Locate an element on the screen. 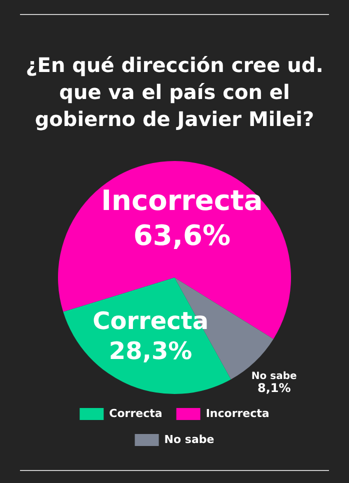  slice-label: No sabe is located at coordinates (274, 376).